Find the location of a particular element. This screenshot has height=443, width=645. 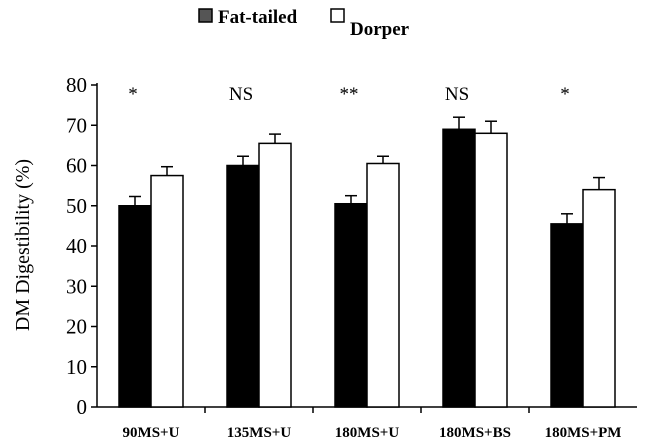

y-tick-label: 20 is located at coordinates (76, 327).